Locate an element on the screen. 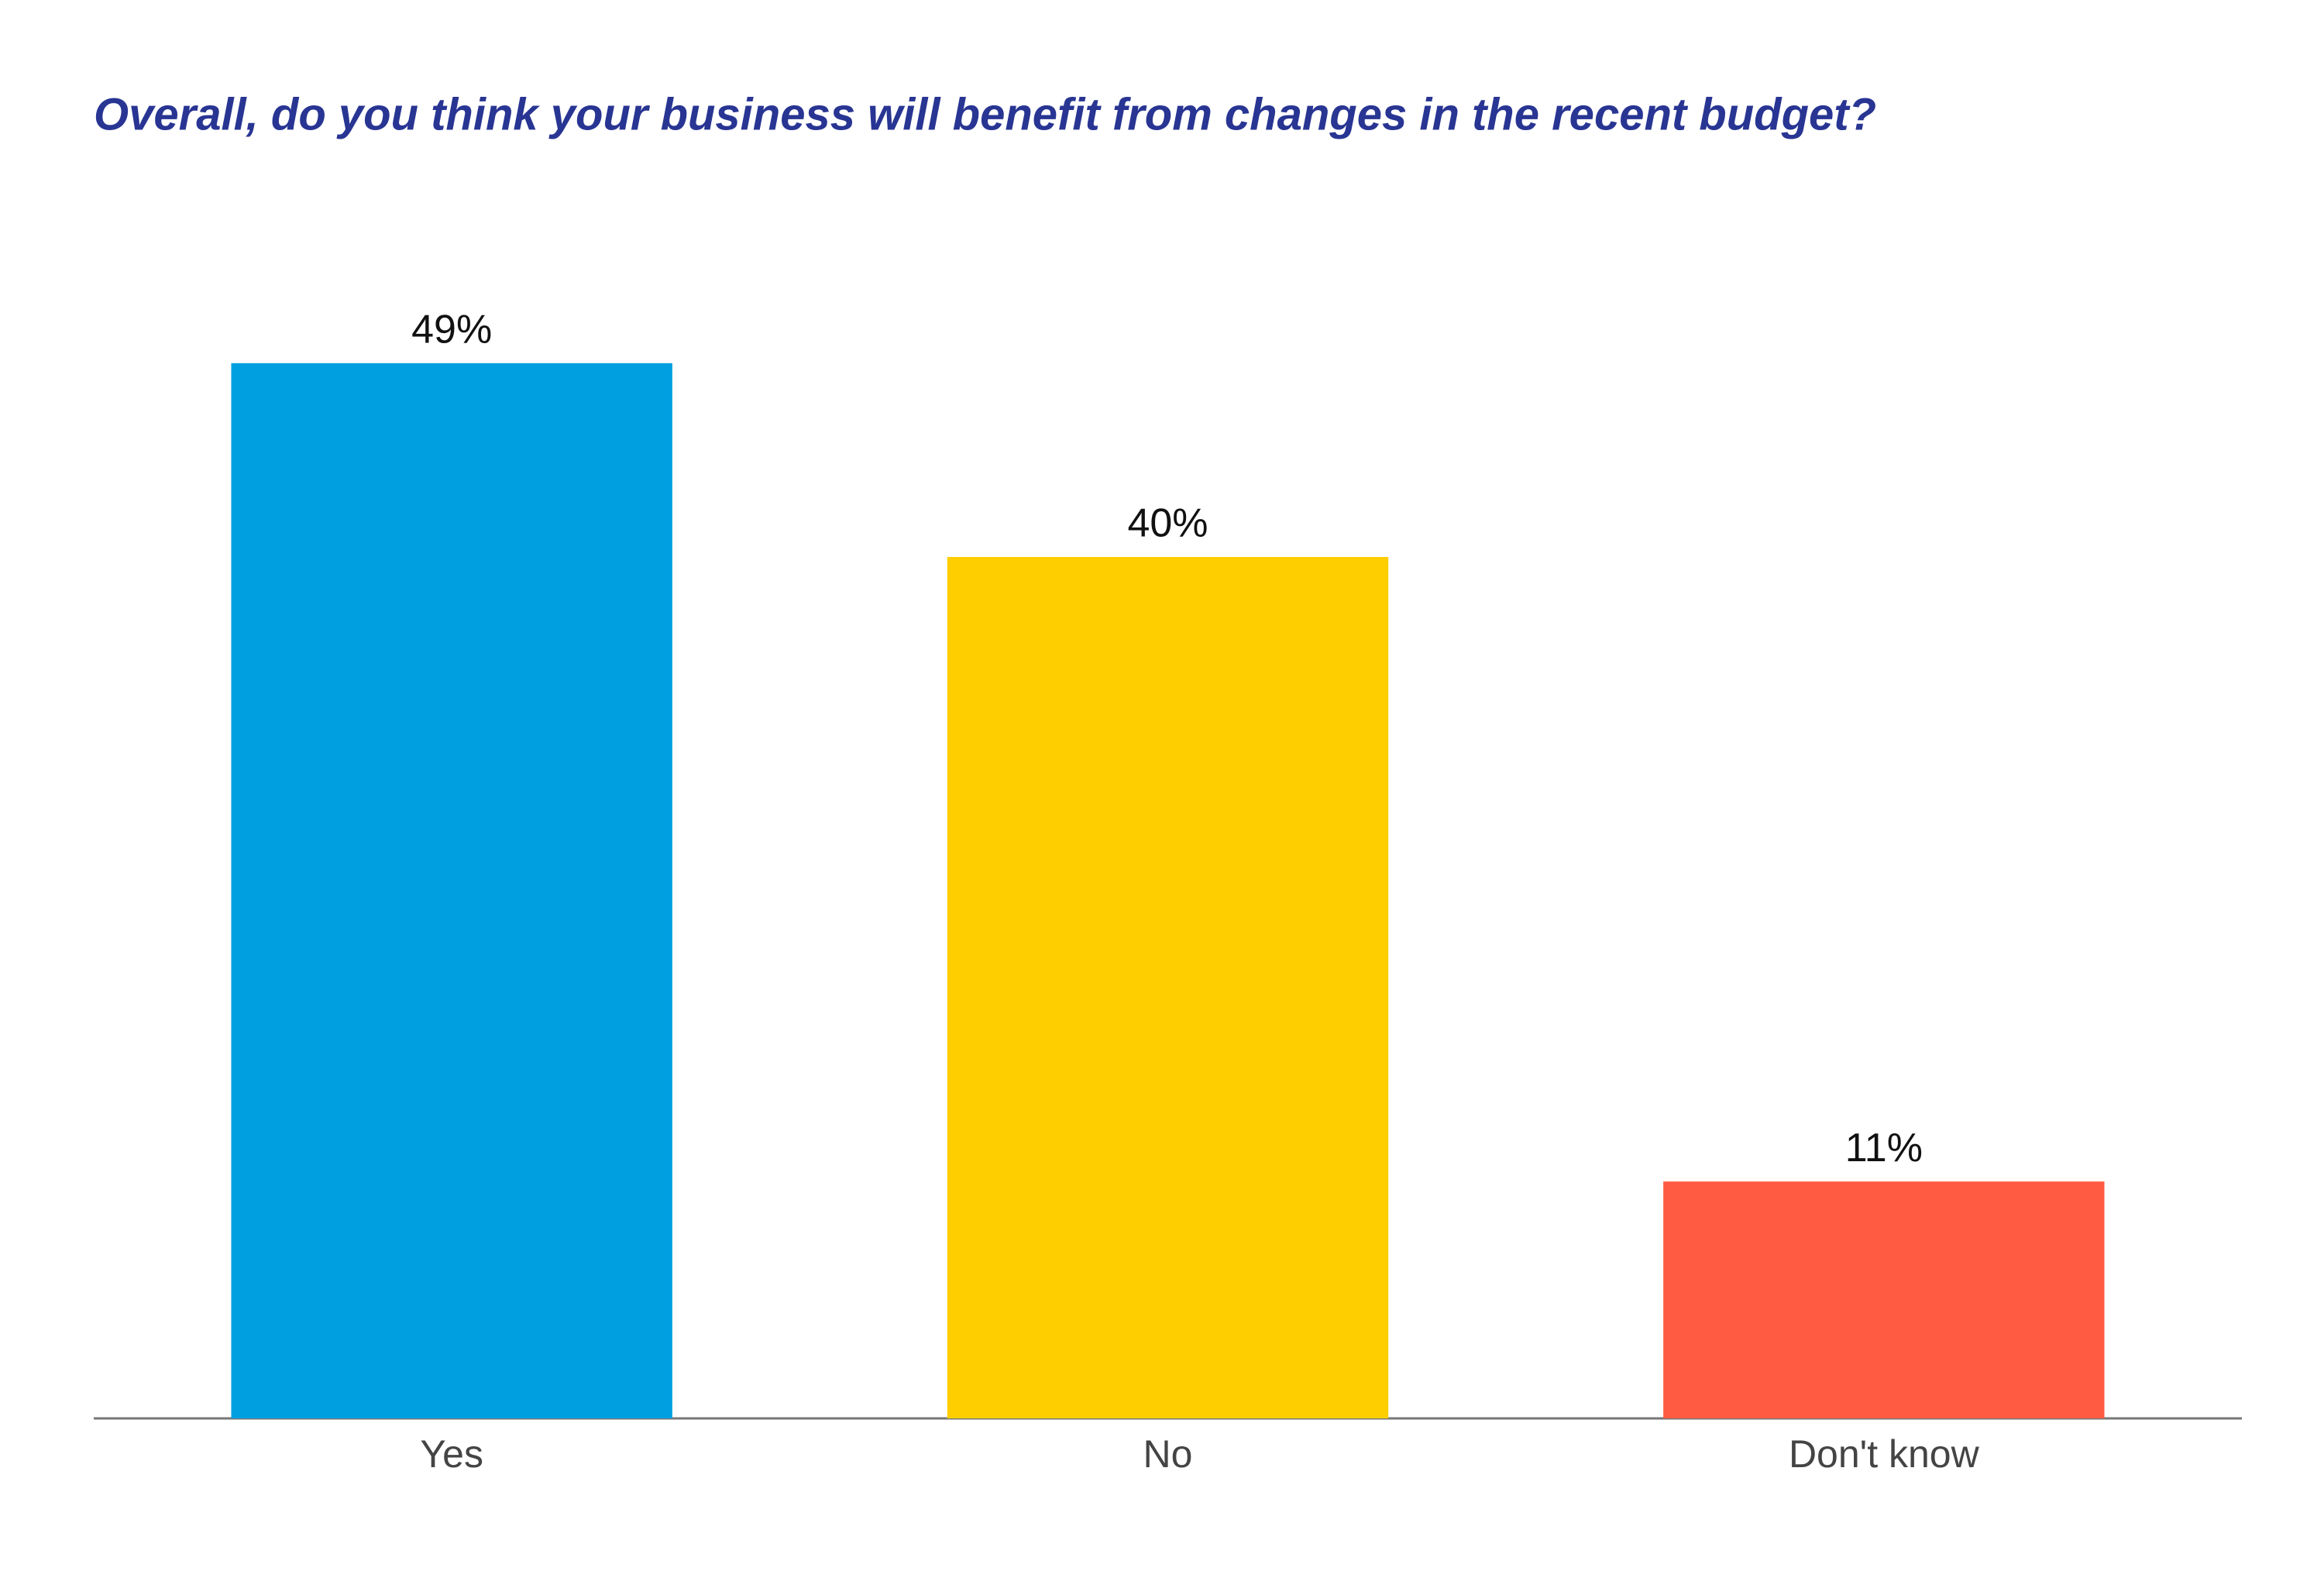  value-label: 40% is located at coordinates (1167, 524).